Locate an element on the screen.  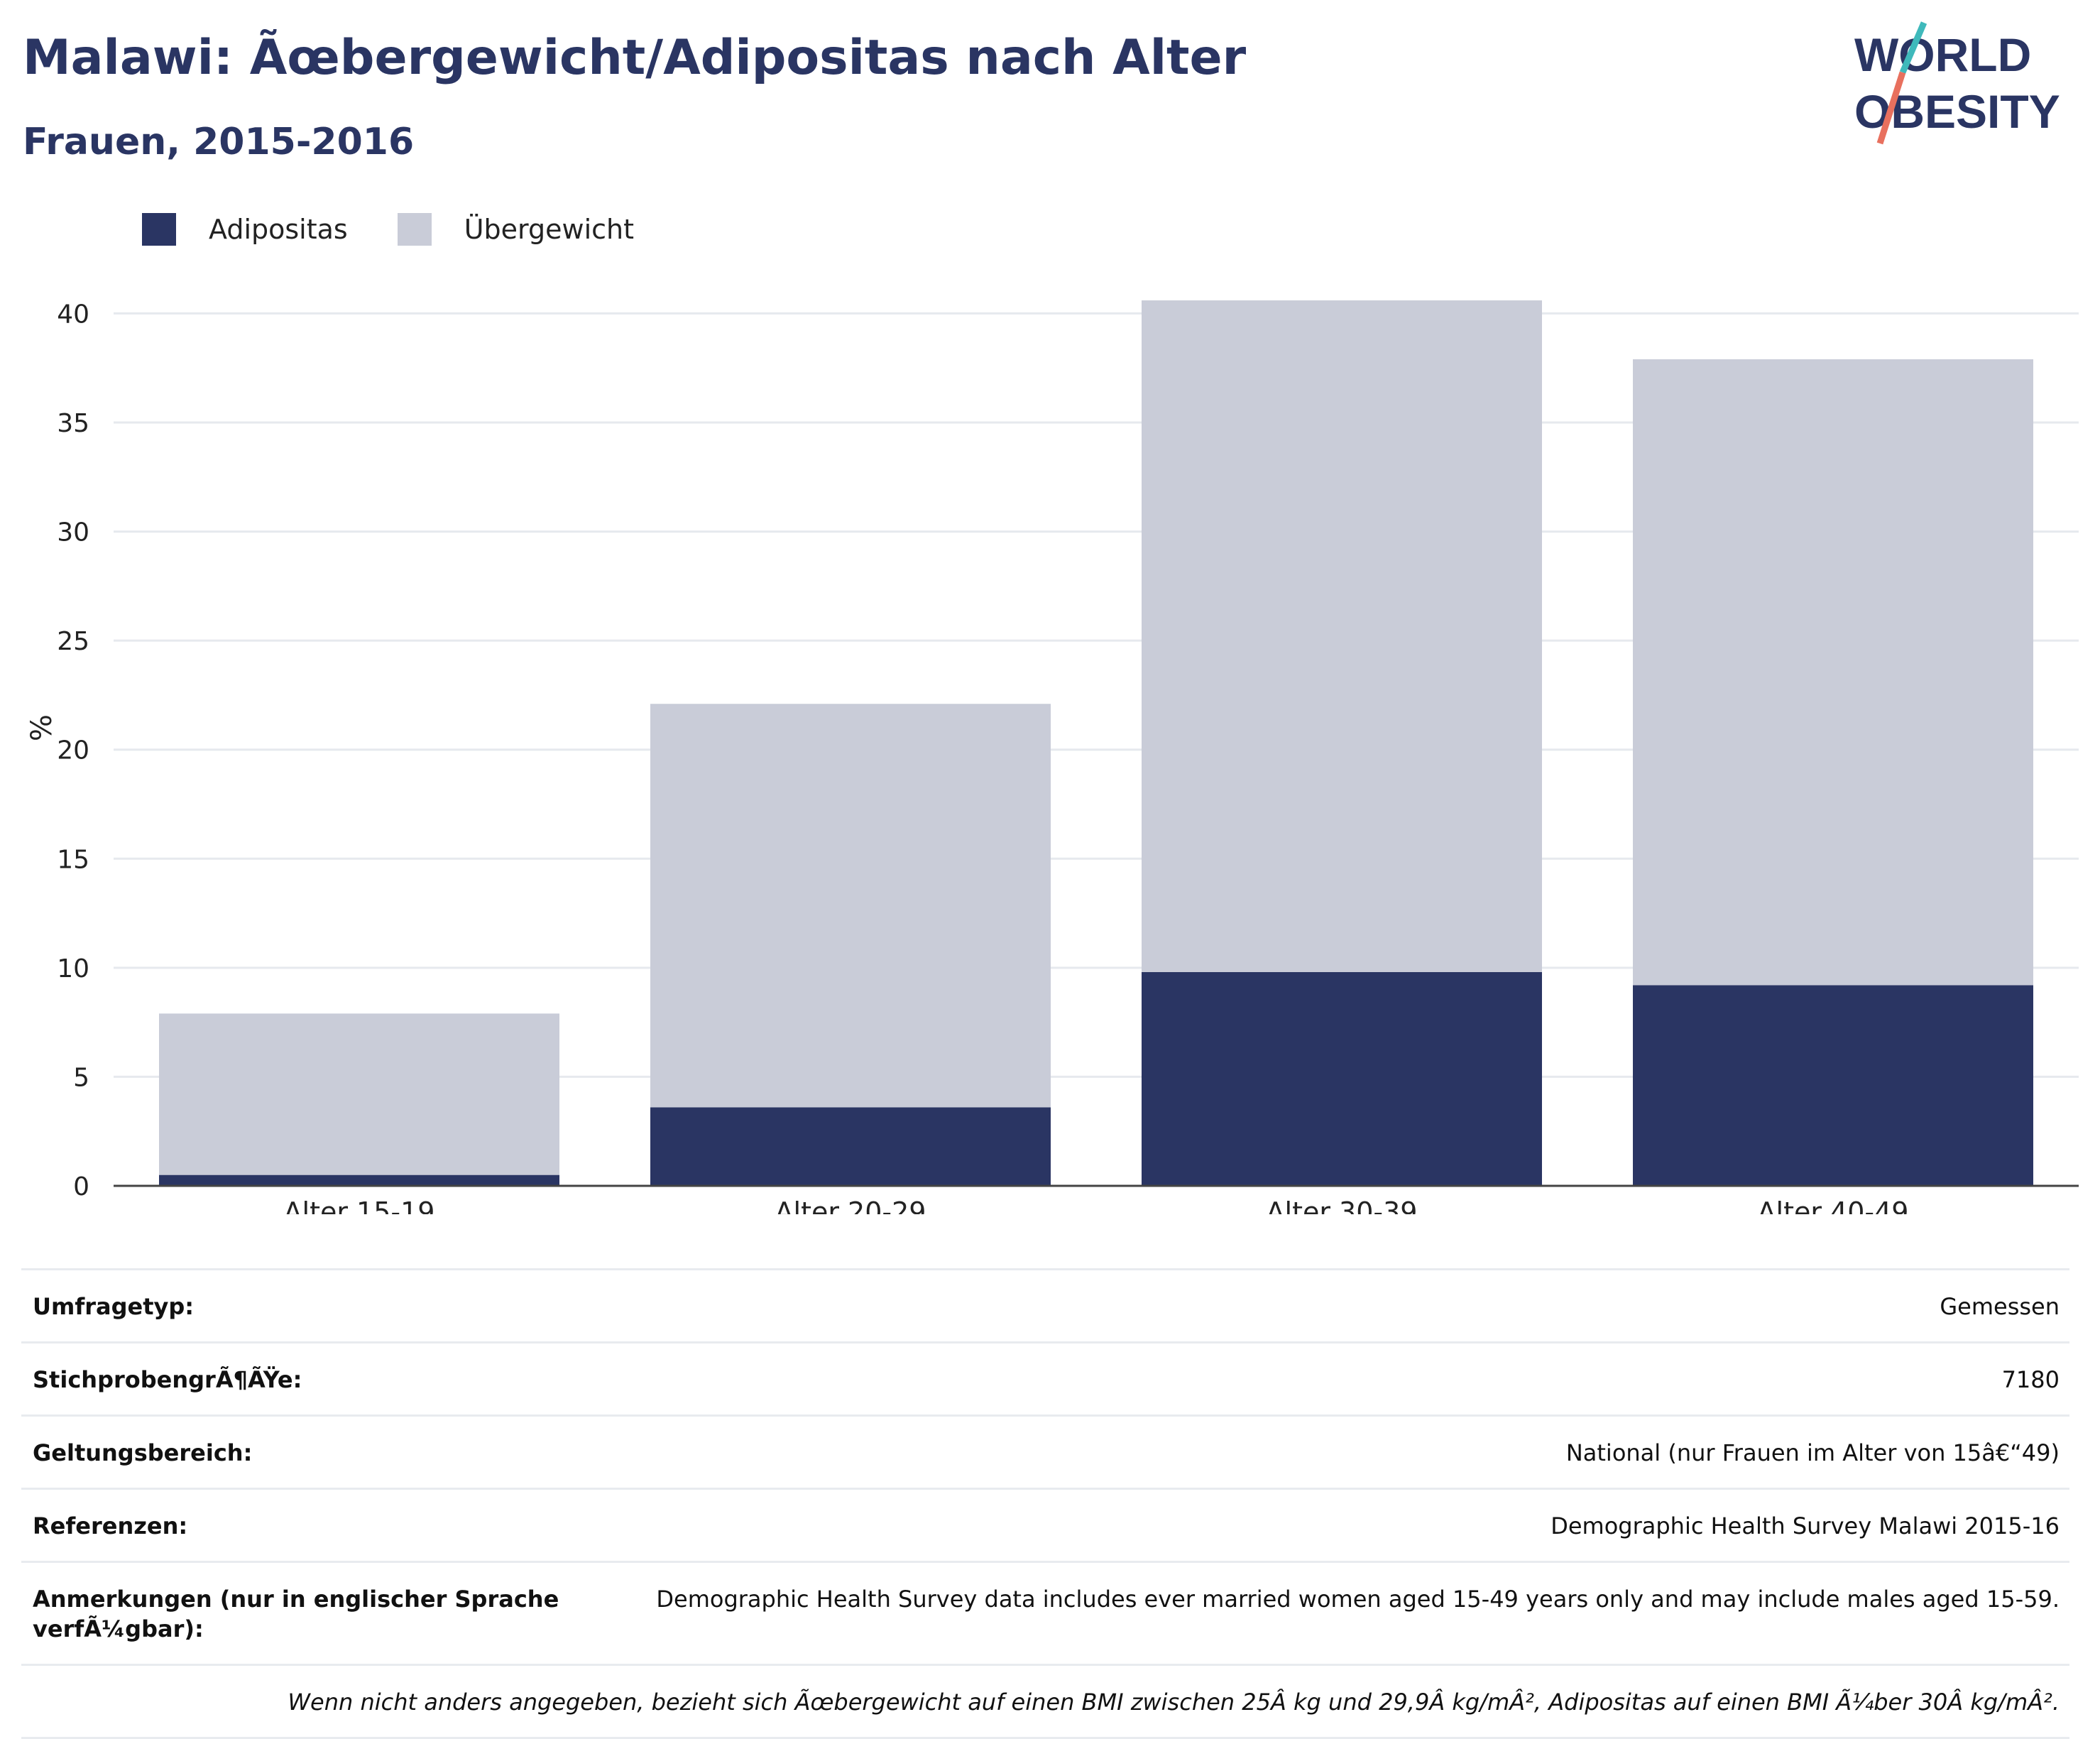
logo-line1: WORLD is located at coordinates (1942, 55).